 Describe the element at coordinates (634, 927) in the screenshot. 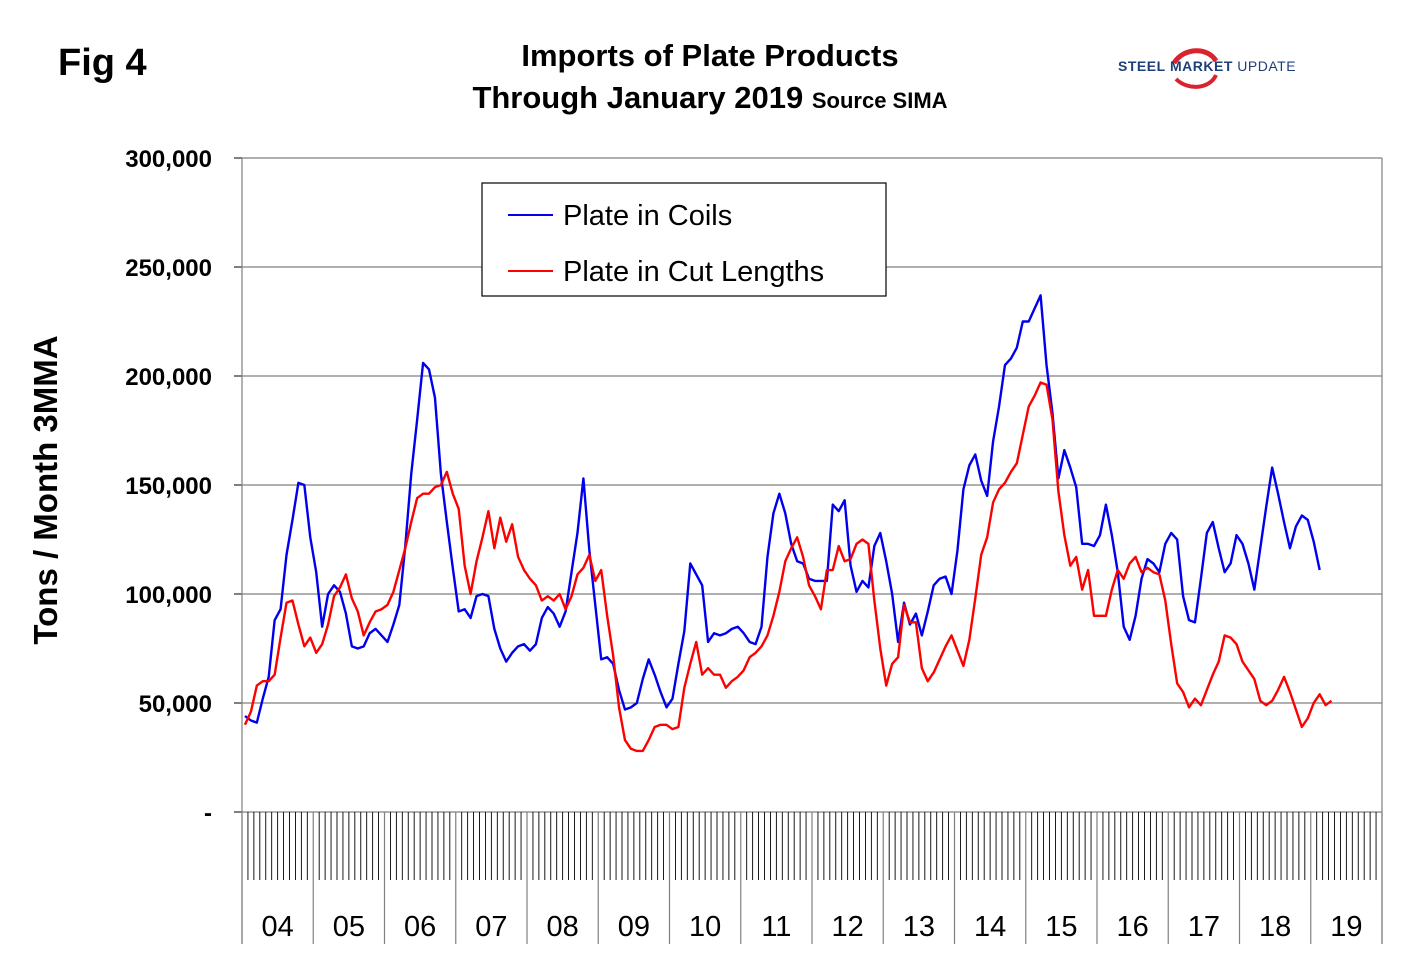

I see `x-tick-label: 09` at that location.